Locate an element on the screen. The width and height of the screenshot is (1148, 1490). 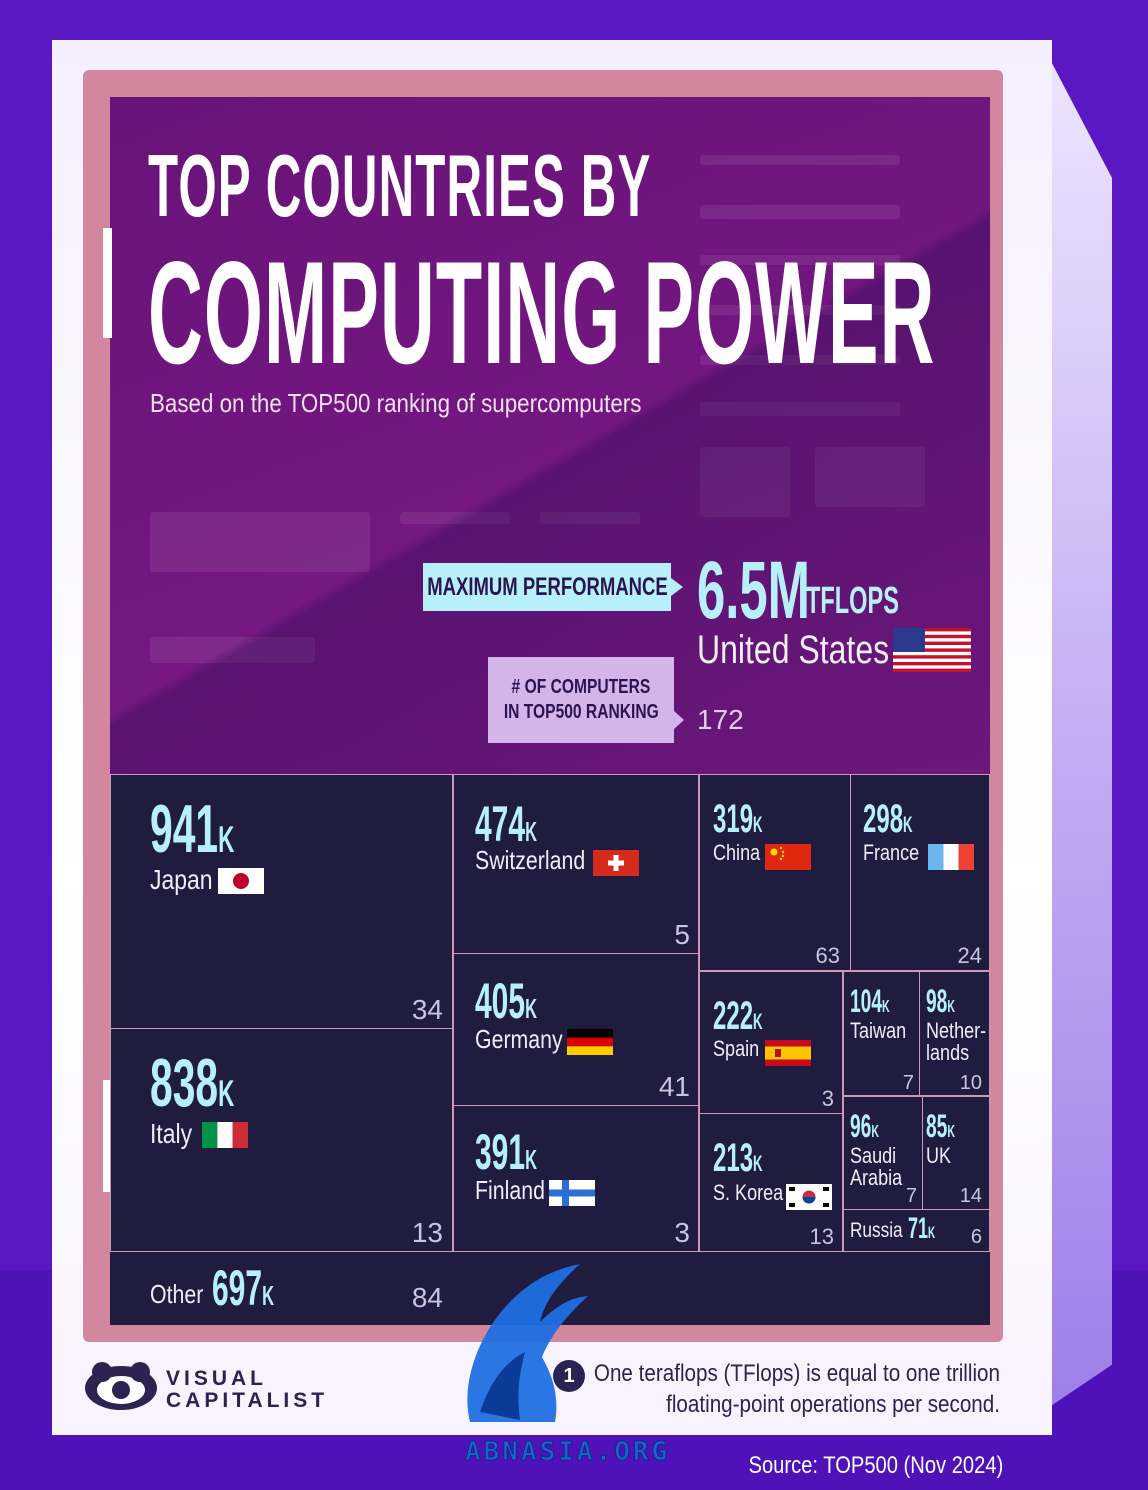
arrow-right-icon is located at coordinates (677, 587).